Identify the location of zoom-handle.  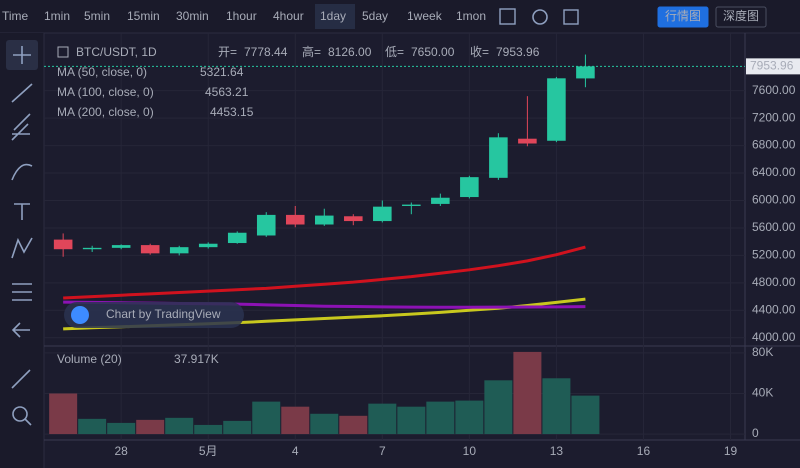
(28, 422).